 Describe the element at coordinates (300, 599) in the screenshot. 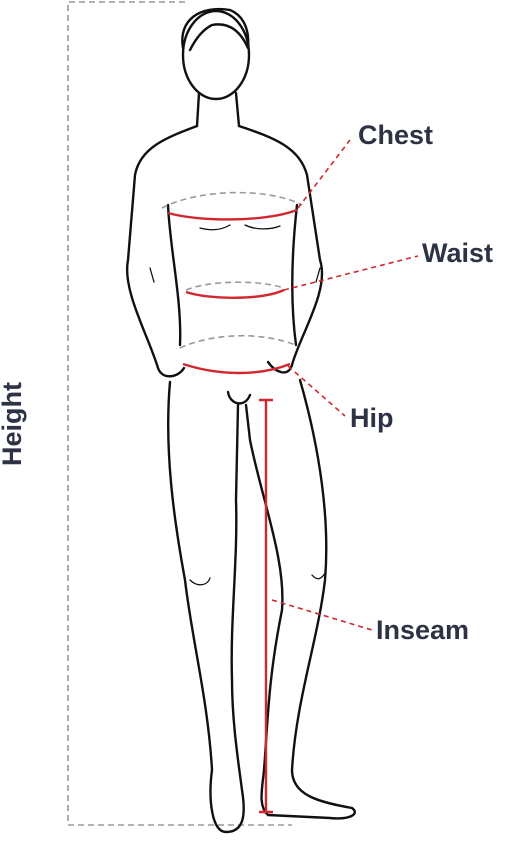

I see `right-leg` at that location.